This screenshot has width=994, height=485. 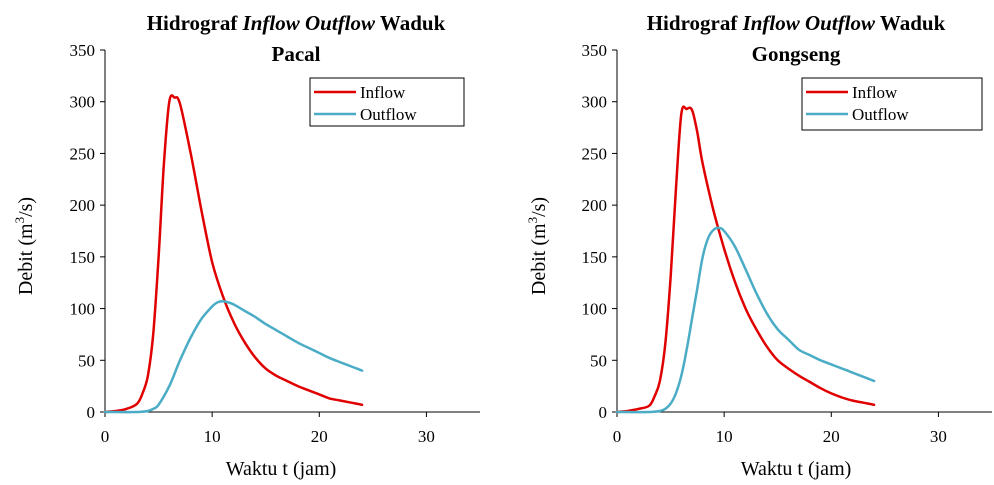 I want to click on chart-title-line2: Pacal, so click(x=296, y=54).